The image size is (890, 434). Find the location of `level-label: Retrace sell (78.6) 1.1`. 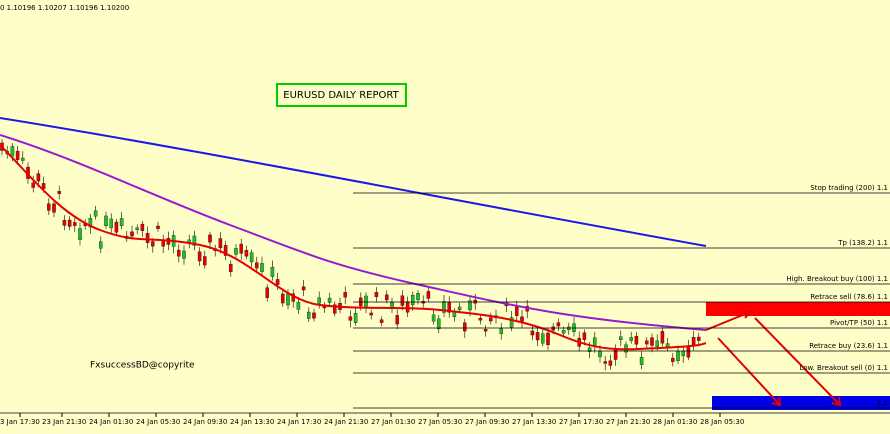

level-label: Retrace sell (78.6) 1.1 is located at coordinates (849, 297).